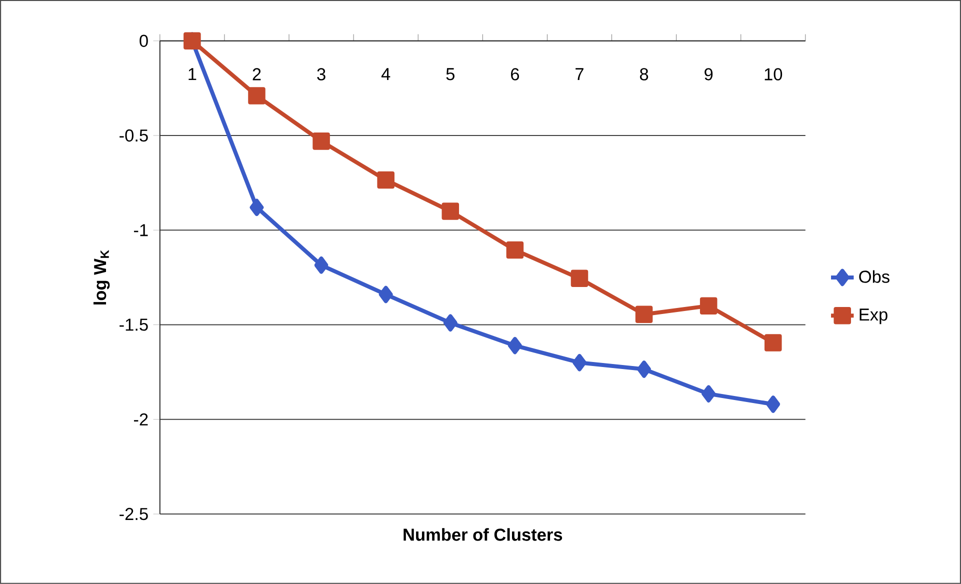 This screenshot has height=584, width=961. What do you see at coordinates (134, 514) in the screenshot?
I see `y-tick-label: -2.5` at bounding box center [134, 514].